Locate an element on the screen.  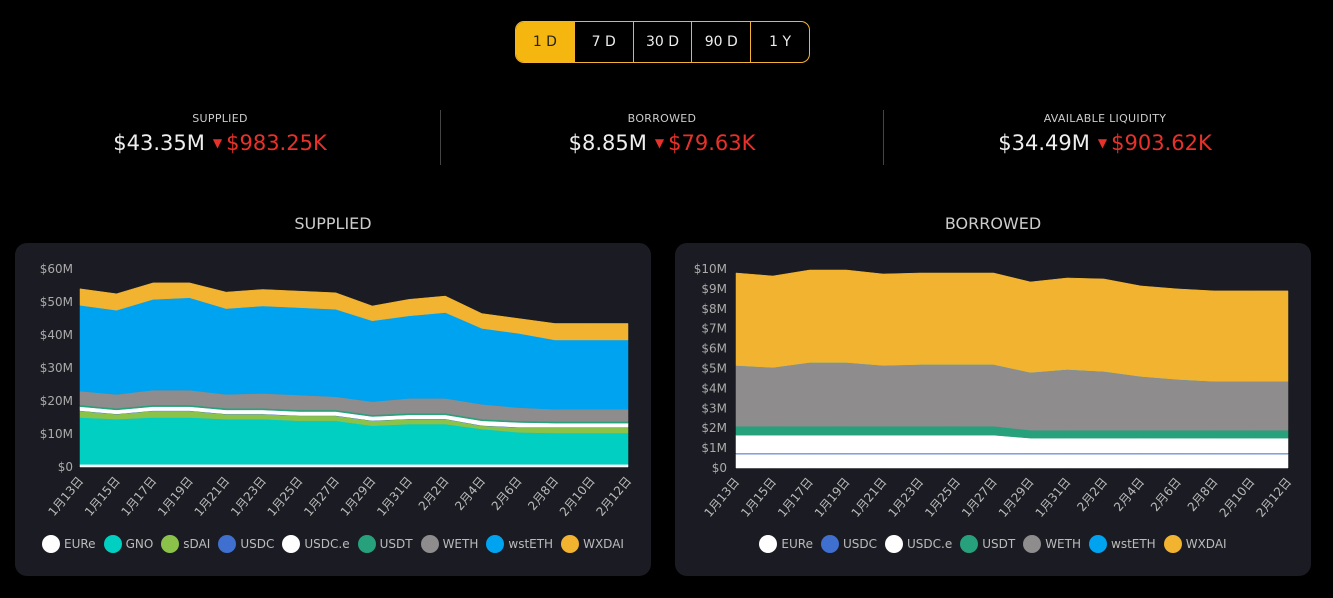
stat-label: SUPPLIED is located at coordinates (220, 118).